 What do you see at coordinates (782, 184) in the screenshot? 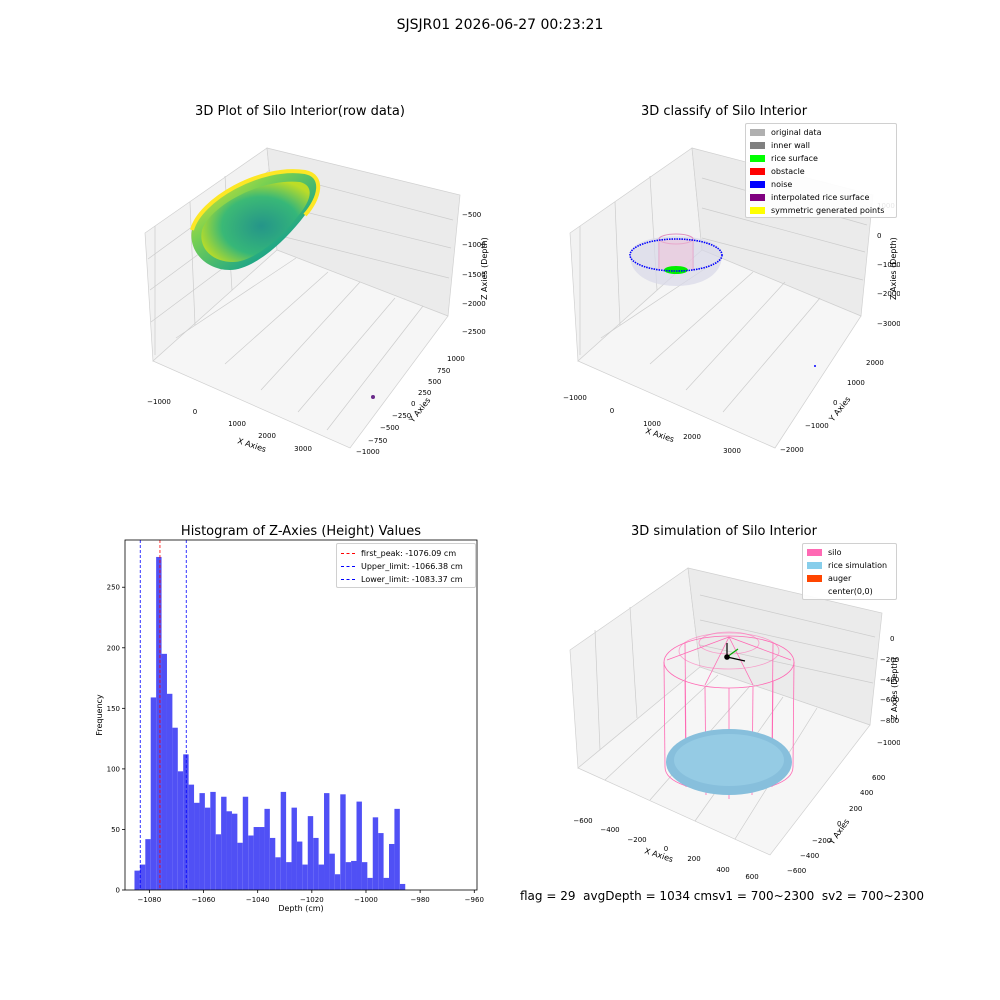
I see `legend-label: noise` at bounding box center [782, 184].